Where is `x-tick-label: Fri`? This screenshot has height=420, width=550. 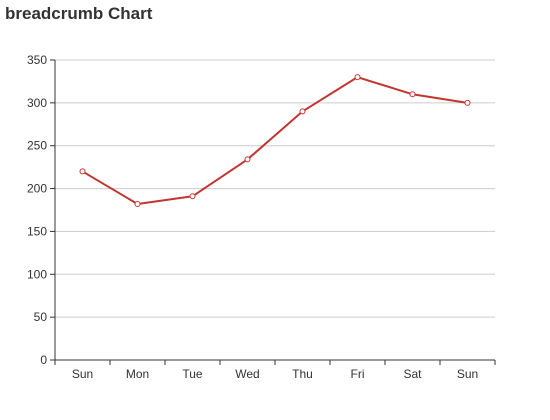 x-tick-label: Fri is located at coordinates (358, 374).